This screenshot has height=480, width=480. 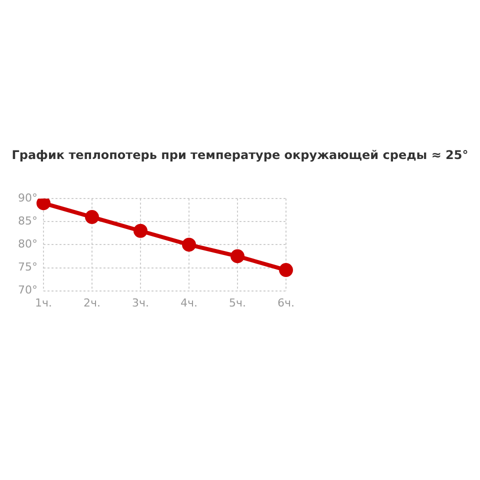 What do you see at coordinates (28, 290) in the screenshot?
I see `y-tick-label: 70°` at bounding box center [28, 290].